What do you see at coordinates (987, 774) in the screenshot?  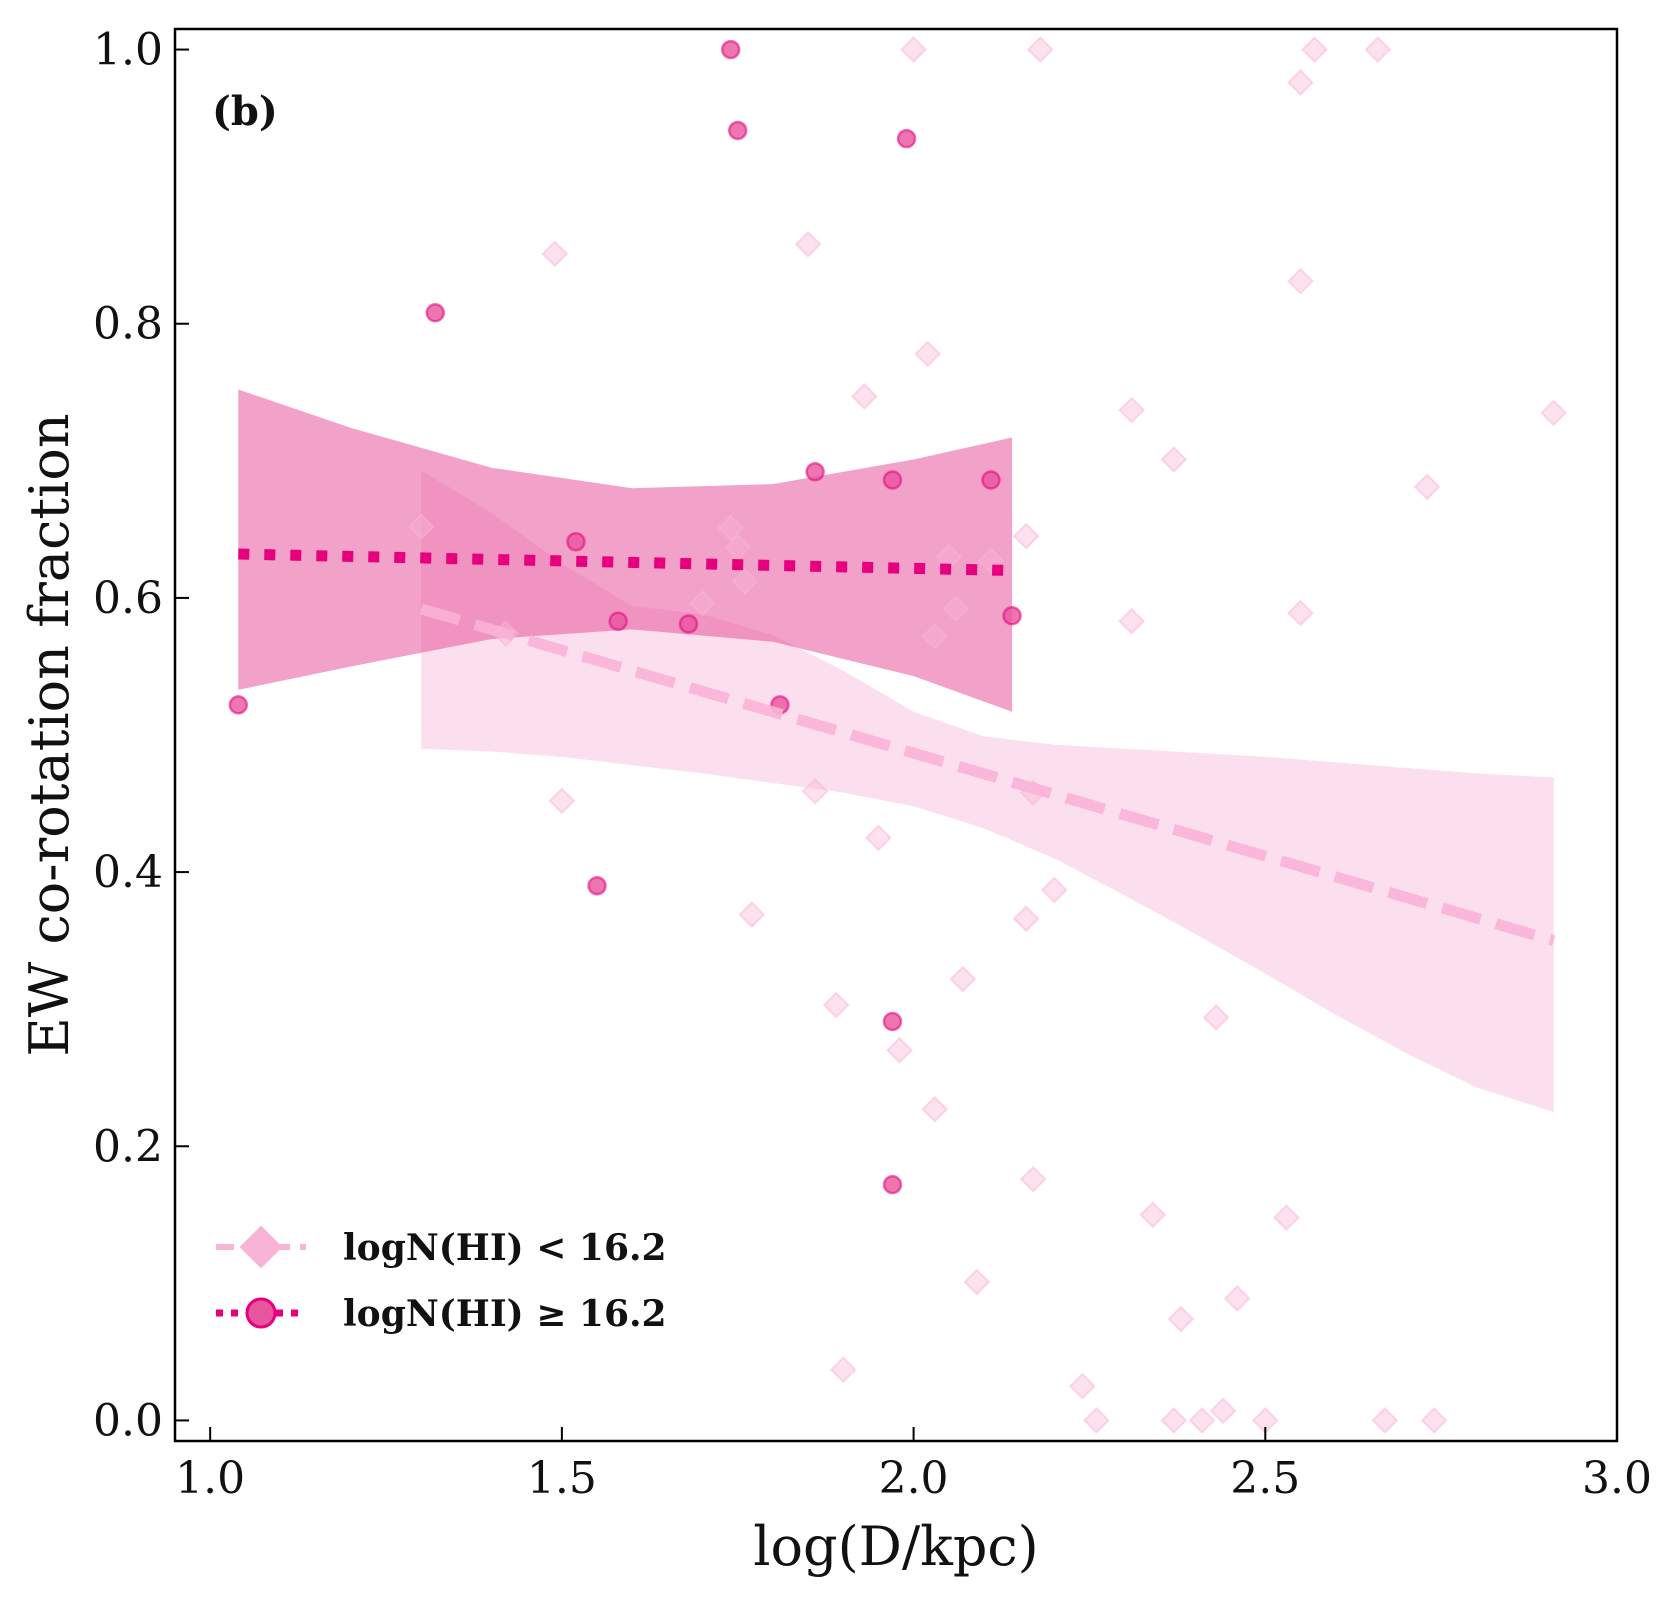 I see `fit-line-low` at bounding box center [987, 774].